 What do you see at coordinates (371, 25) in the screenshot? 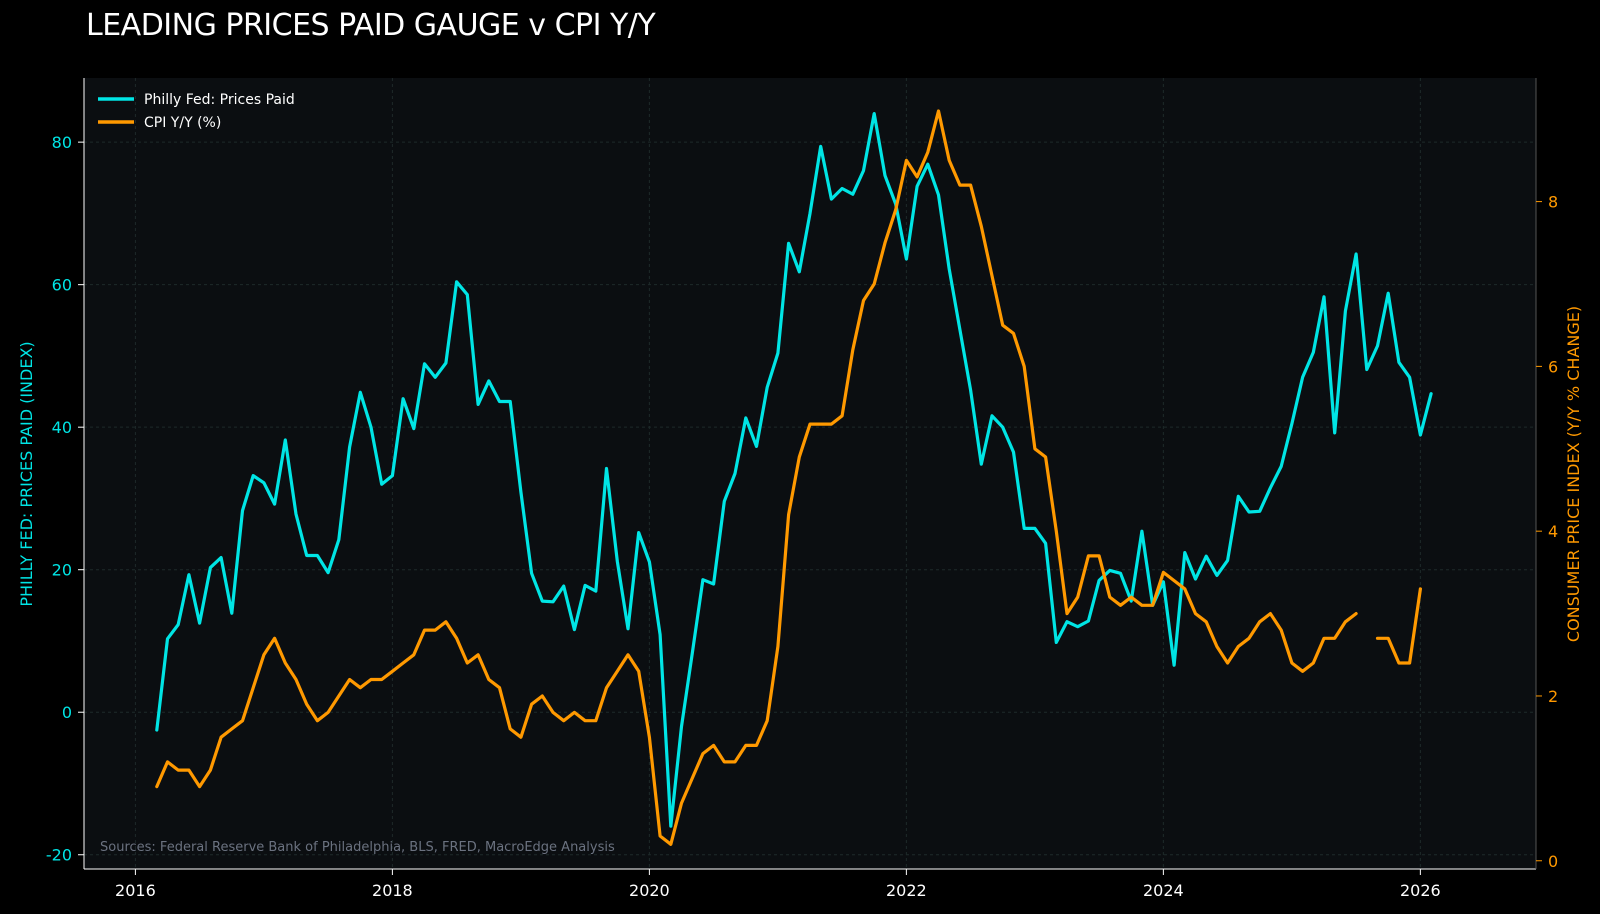
I see `chart-title: LEADING PRICES PAID GAUGE v CPI Y/Y` at bounding box center [371, 25].